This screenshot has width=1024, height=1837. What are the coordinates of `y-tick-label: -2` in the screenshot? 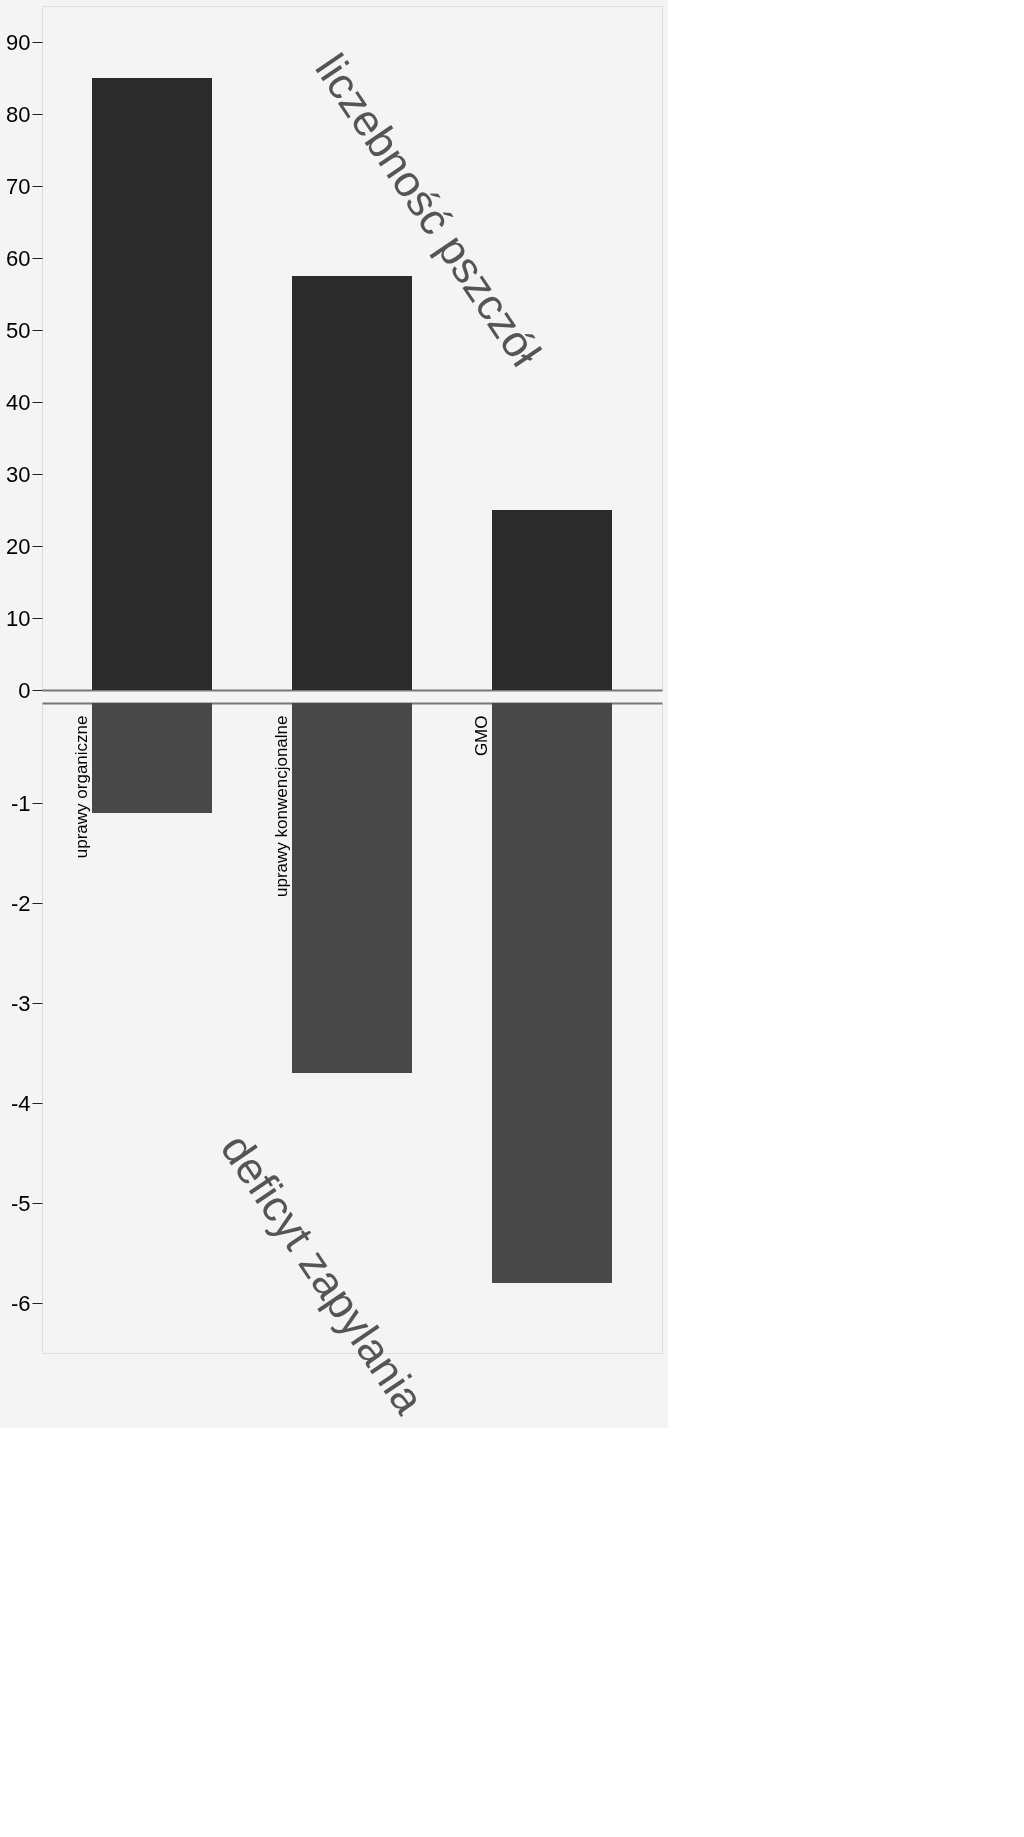 It's located at (20, 903).